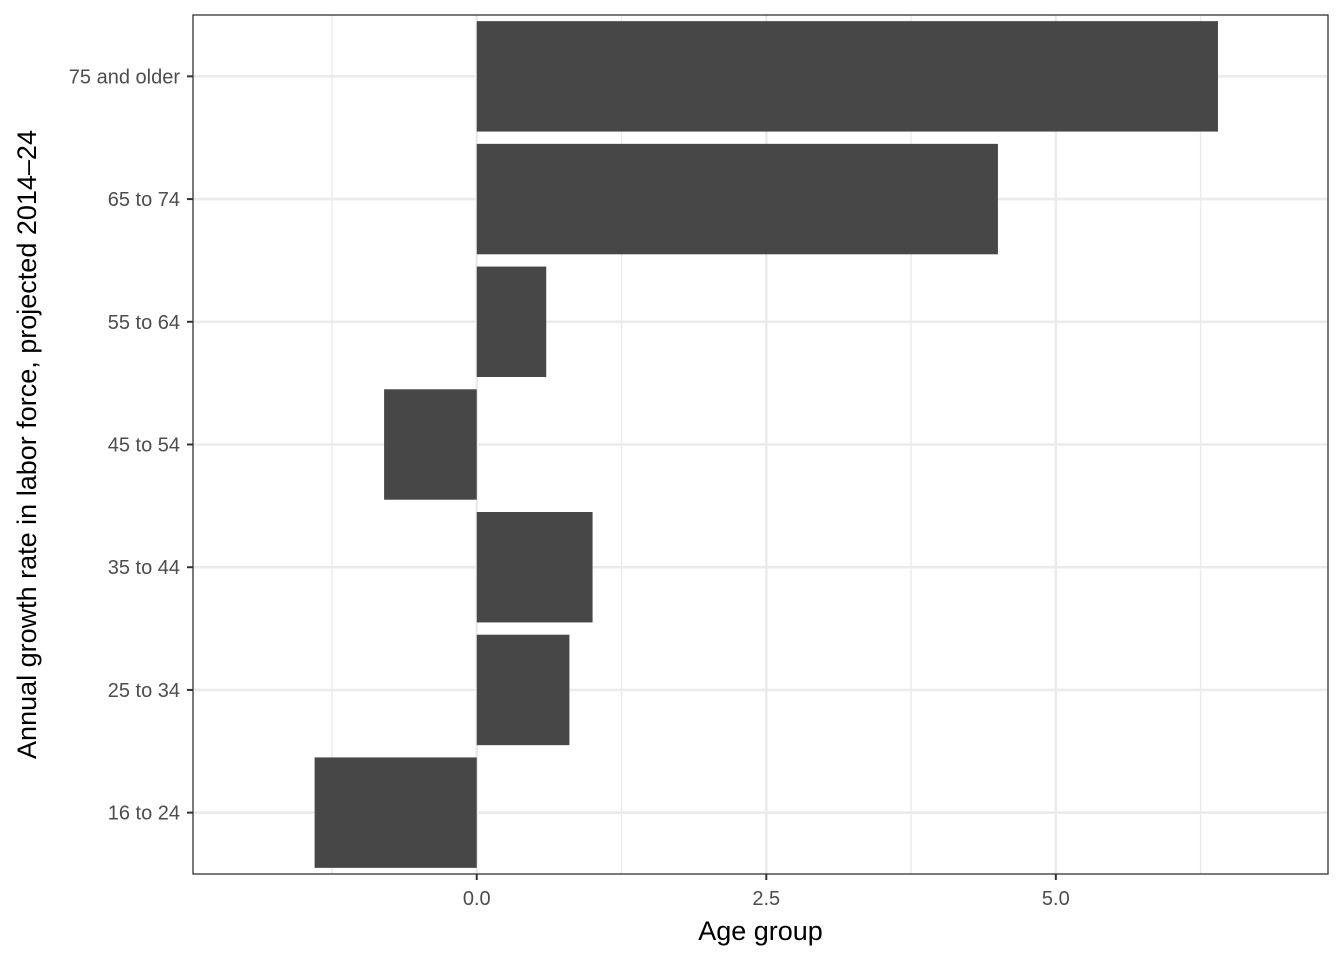 This screenshot has height=960, width=1344. I want to click on x-tick-label: 5.0, so click(1056, 899).